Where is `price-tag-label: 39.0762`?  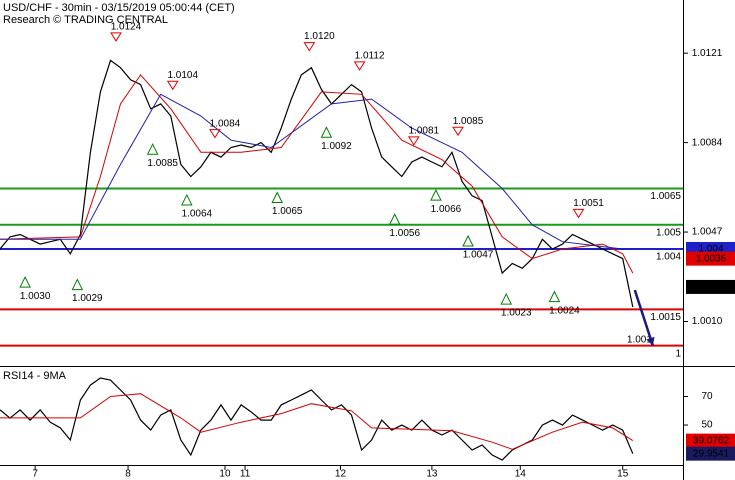 price-tag-label: 39.0762 is located at coordinates (711, 440).